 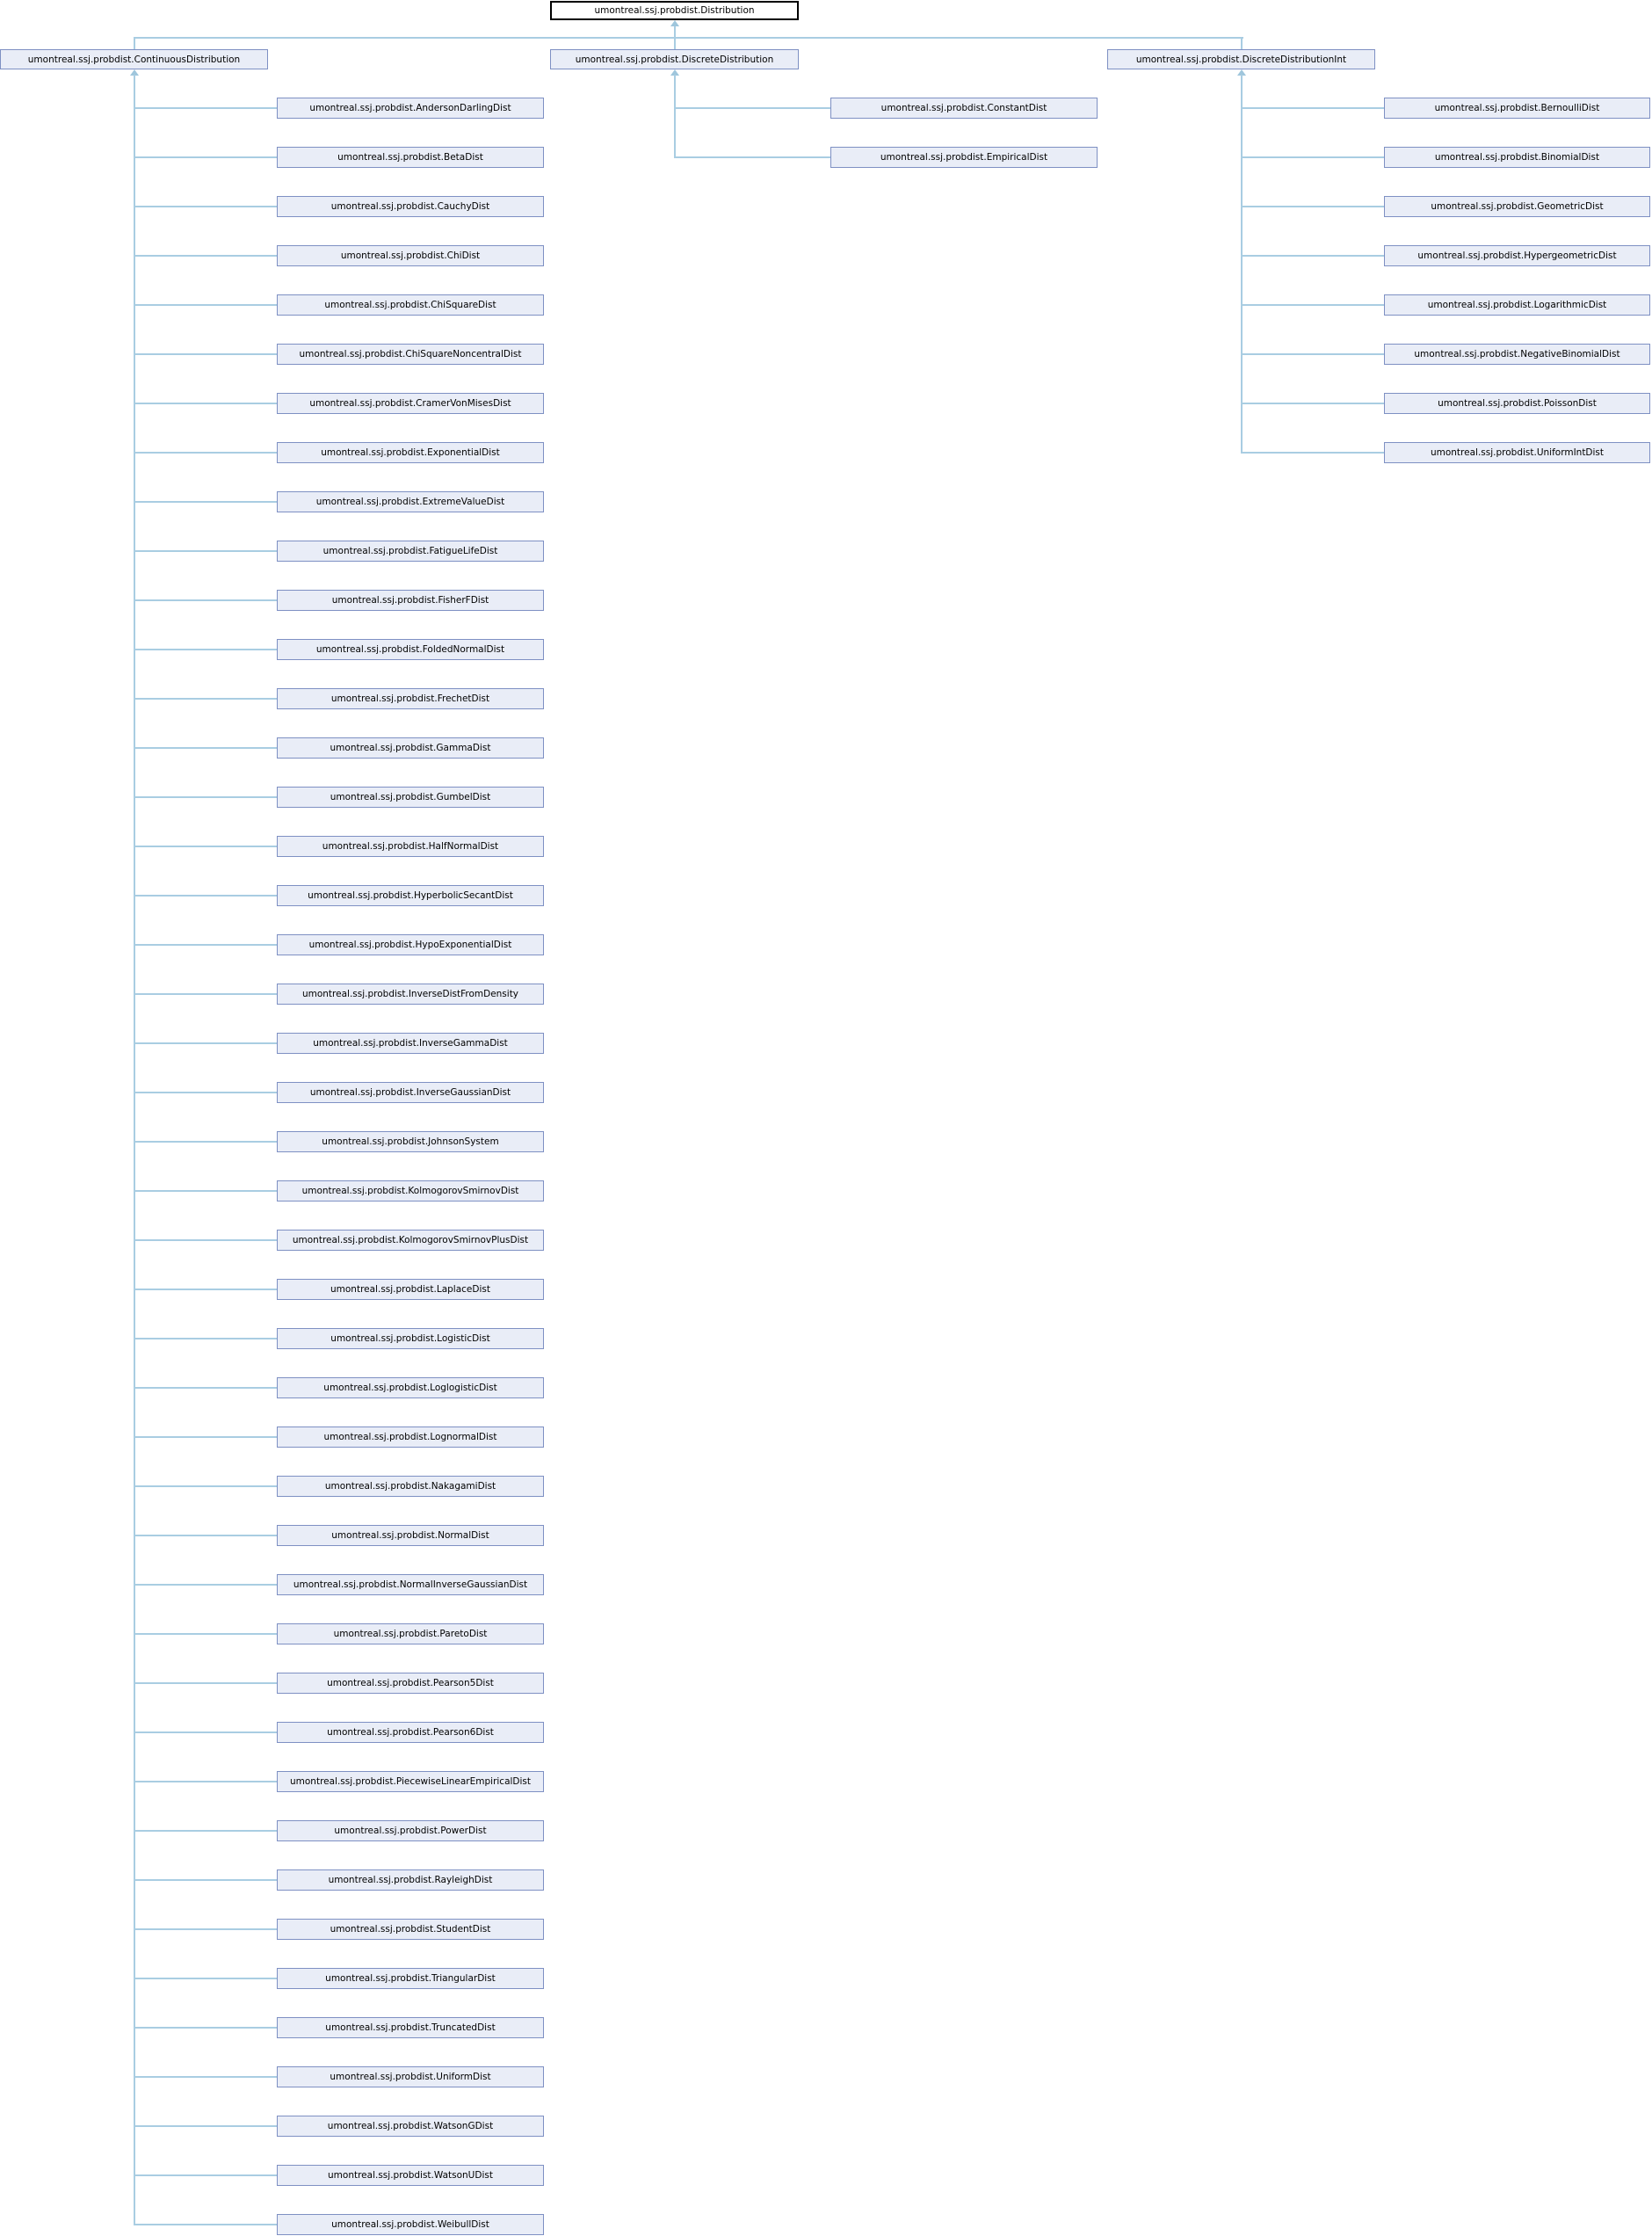 What do you see at coordinates (411, 255) in the screenshot?
I see `class-box: umontreal.ssj.probdist.ChiDist` at bounding box center [411, 255].